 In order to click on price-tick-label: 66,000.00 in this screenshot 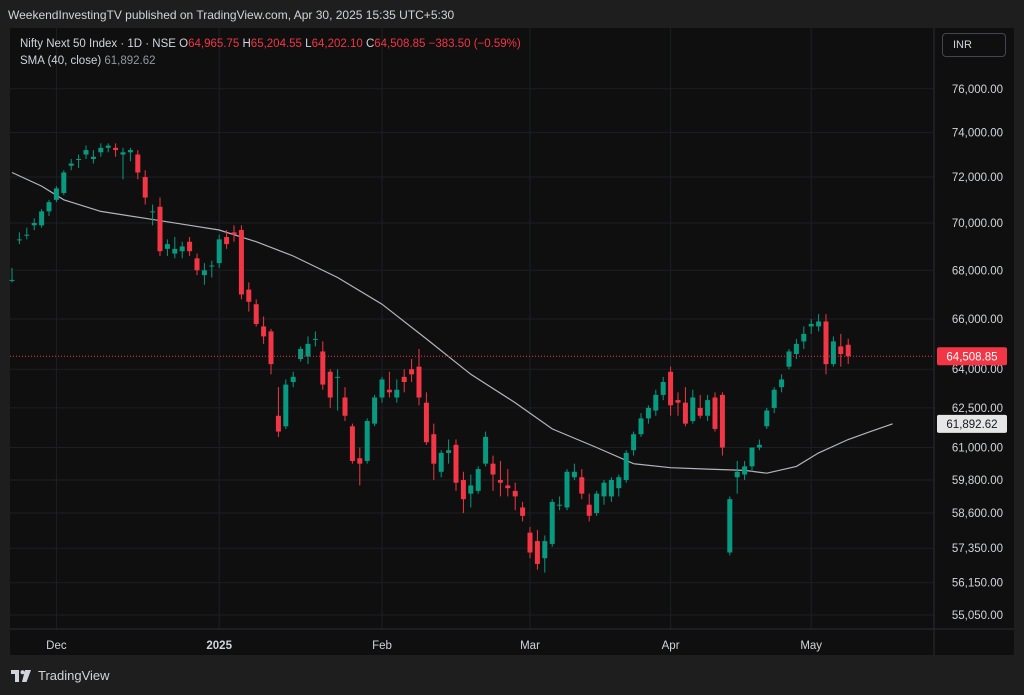, I will do `click(977, 320)`.